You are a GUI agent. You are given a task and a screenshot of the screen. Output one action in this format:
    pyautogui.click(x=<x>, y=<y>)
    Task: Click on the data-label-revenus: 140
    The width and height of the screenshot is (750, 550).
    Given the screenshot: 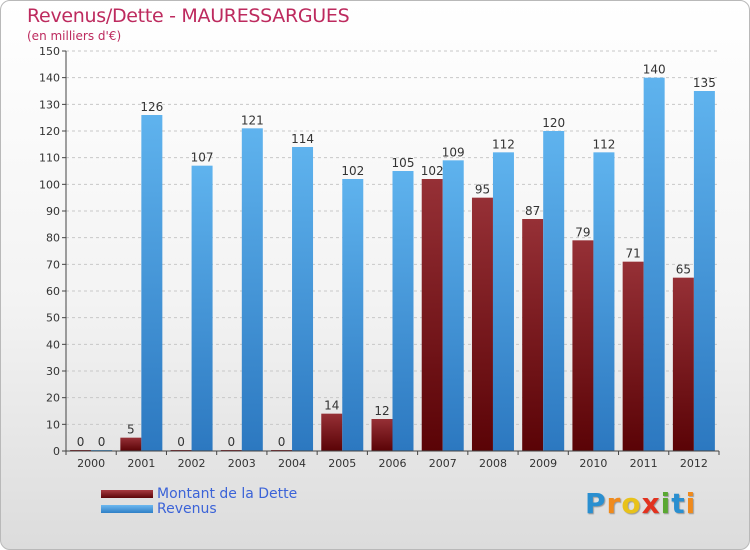 What is the action you would take?
    pyautogui.click(x=654, y=70)
    